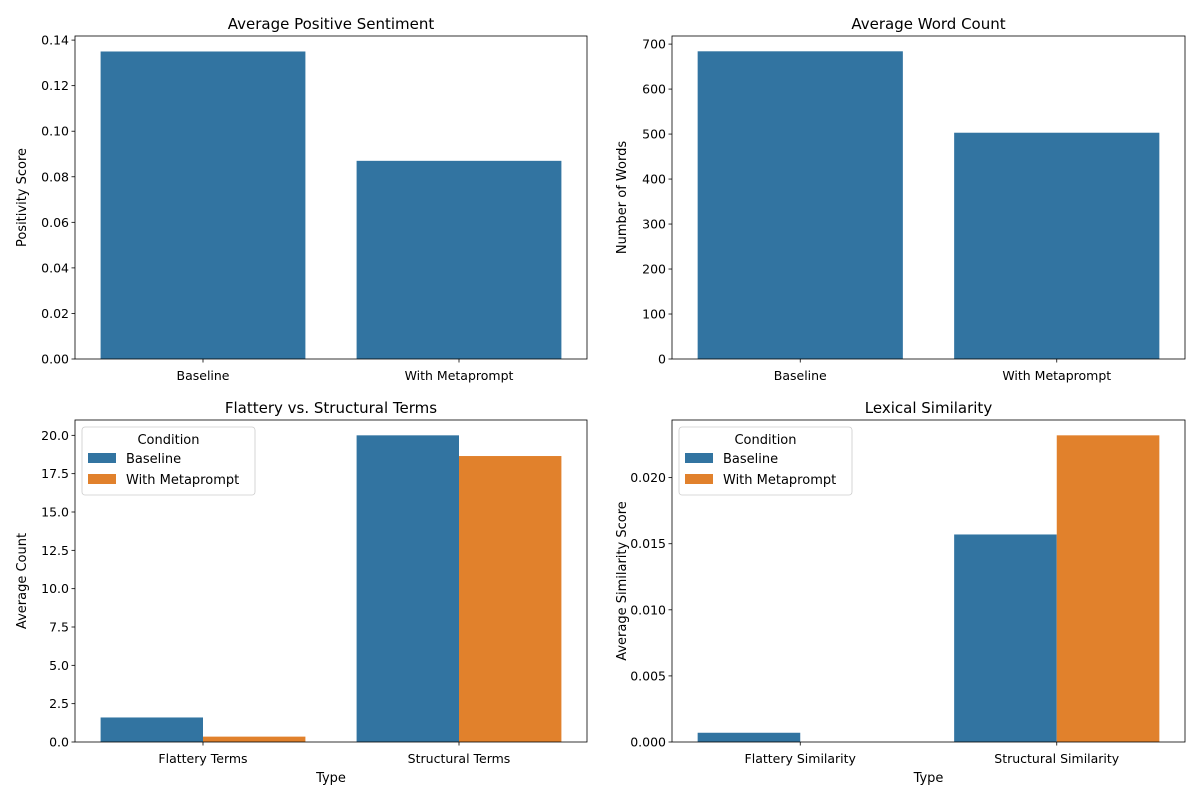 This screenshot has width=1200, height=800. I want to click on y-tick-label: 0.04, so click(55, 267).